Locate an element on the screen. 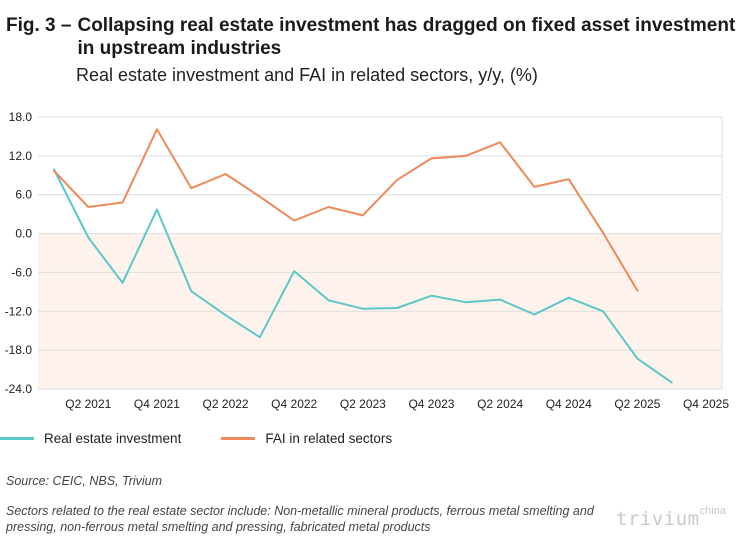  legend-item-fai: FAI in related sectors is located at coordinates (306, 438).